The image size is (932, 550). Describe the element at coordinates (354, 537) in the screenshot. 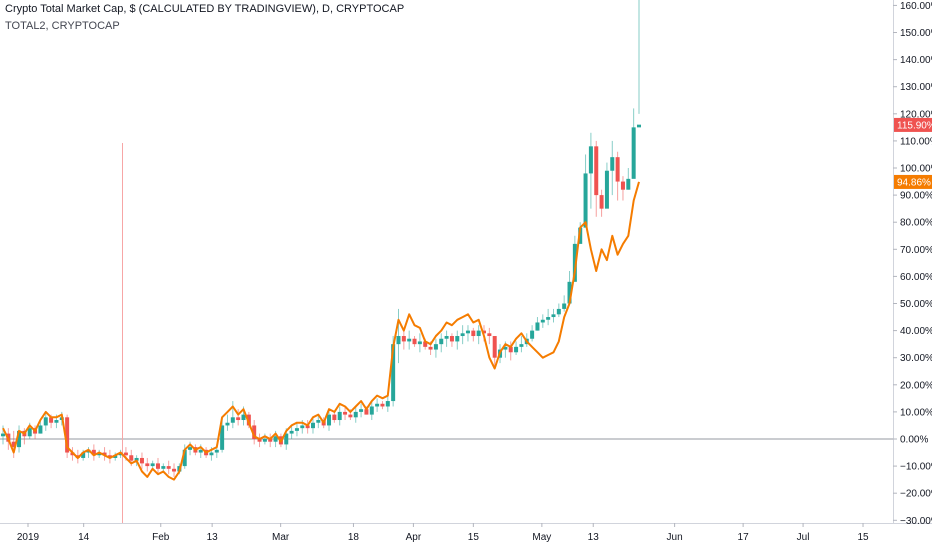

I see `x-tick-label: 18` at that location.